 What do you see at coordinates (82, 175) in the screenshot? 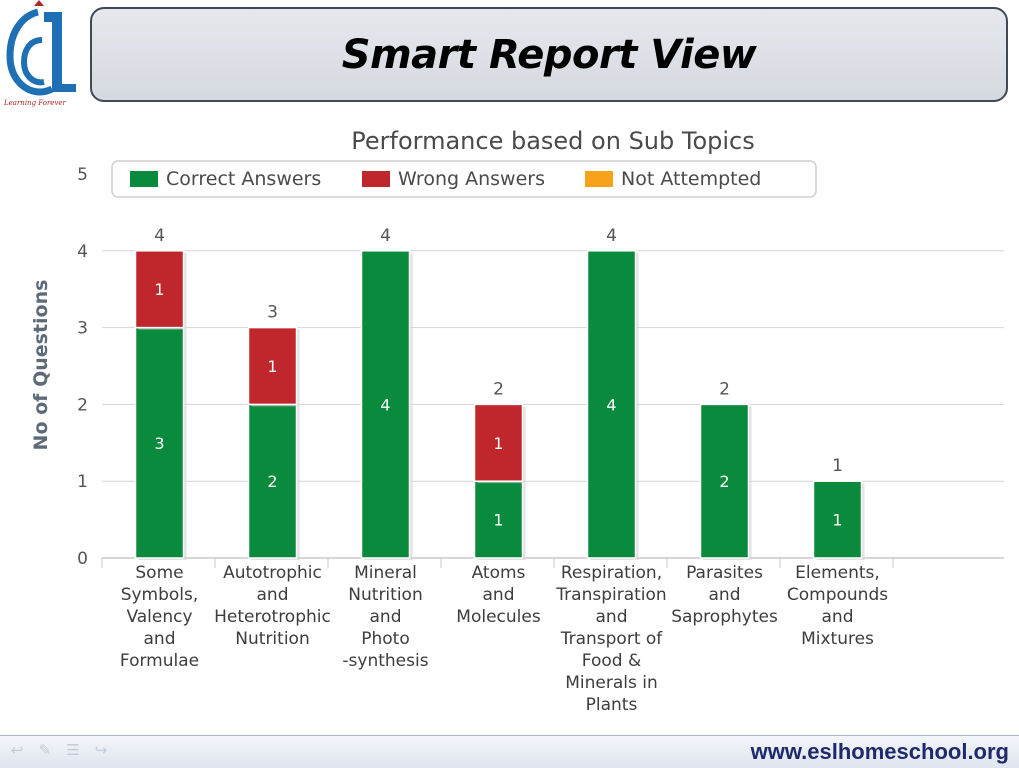
I see `y-tick-label: 5` at bounding box center [82, 175].